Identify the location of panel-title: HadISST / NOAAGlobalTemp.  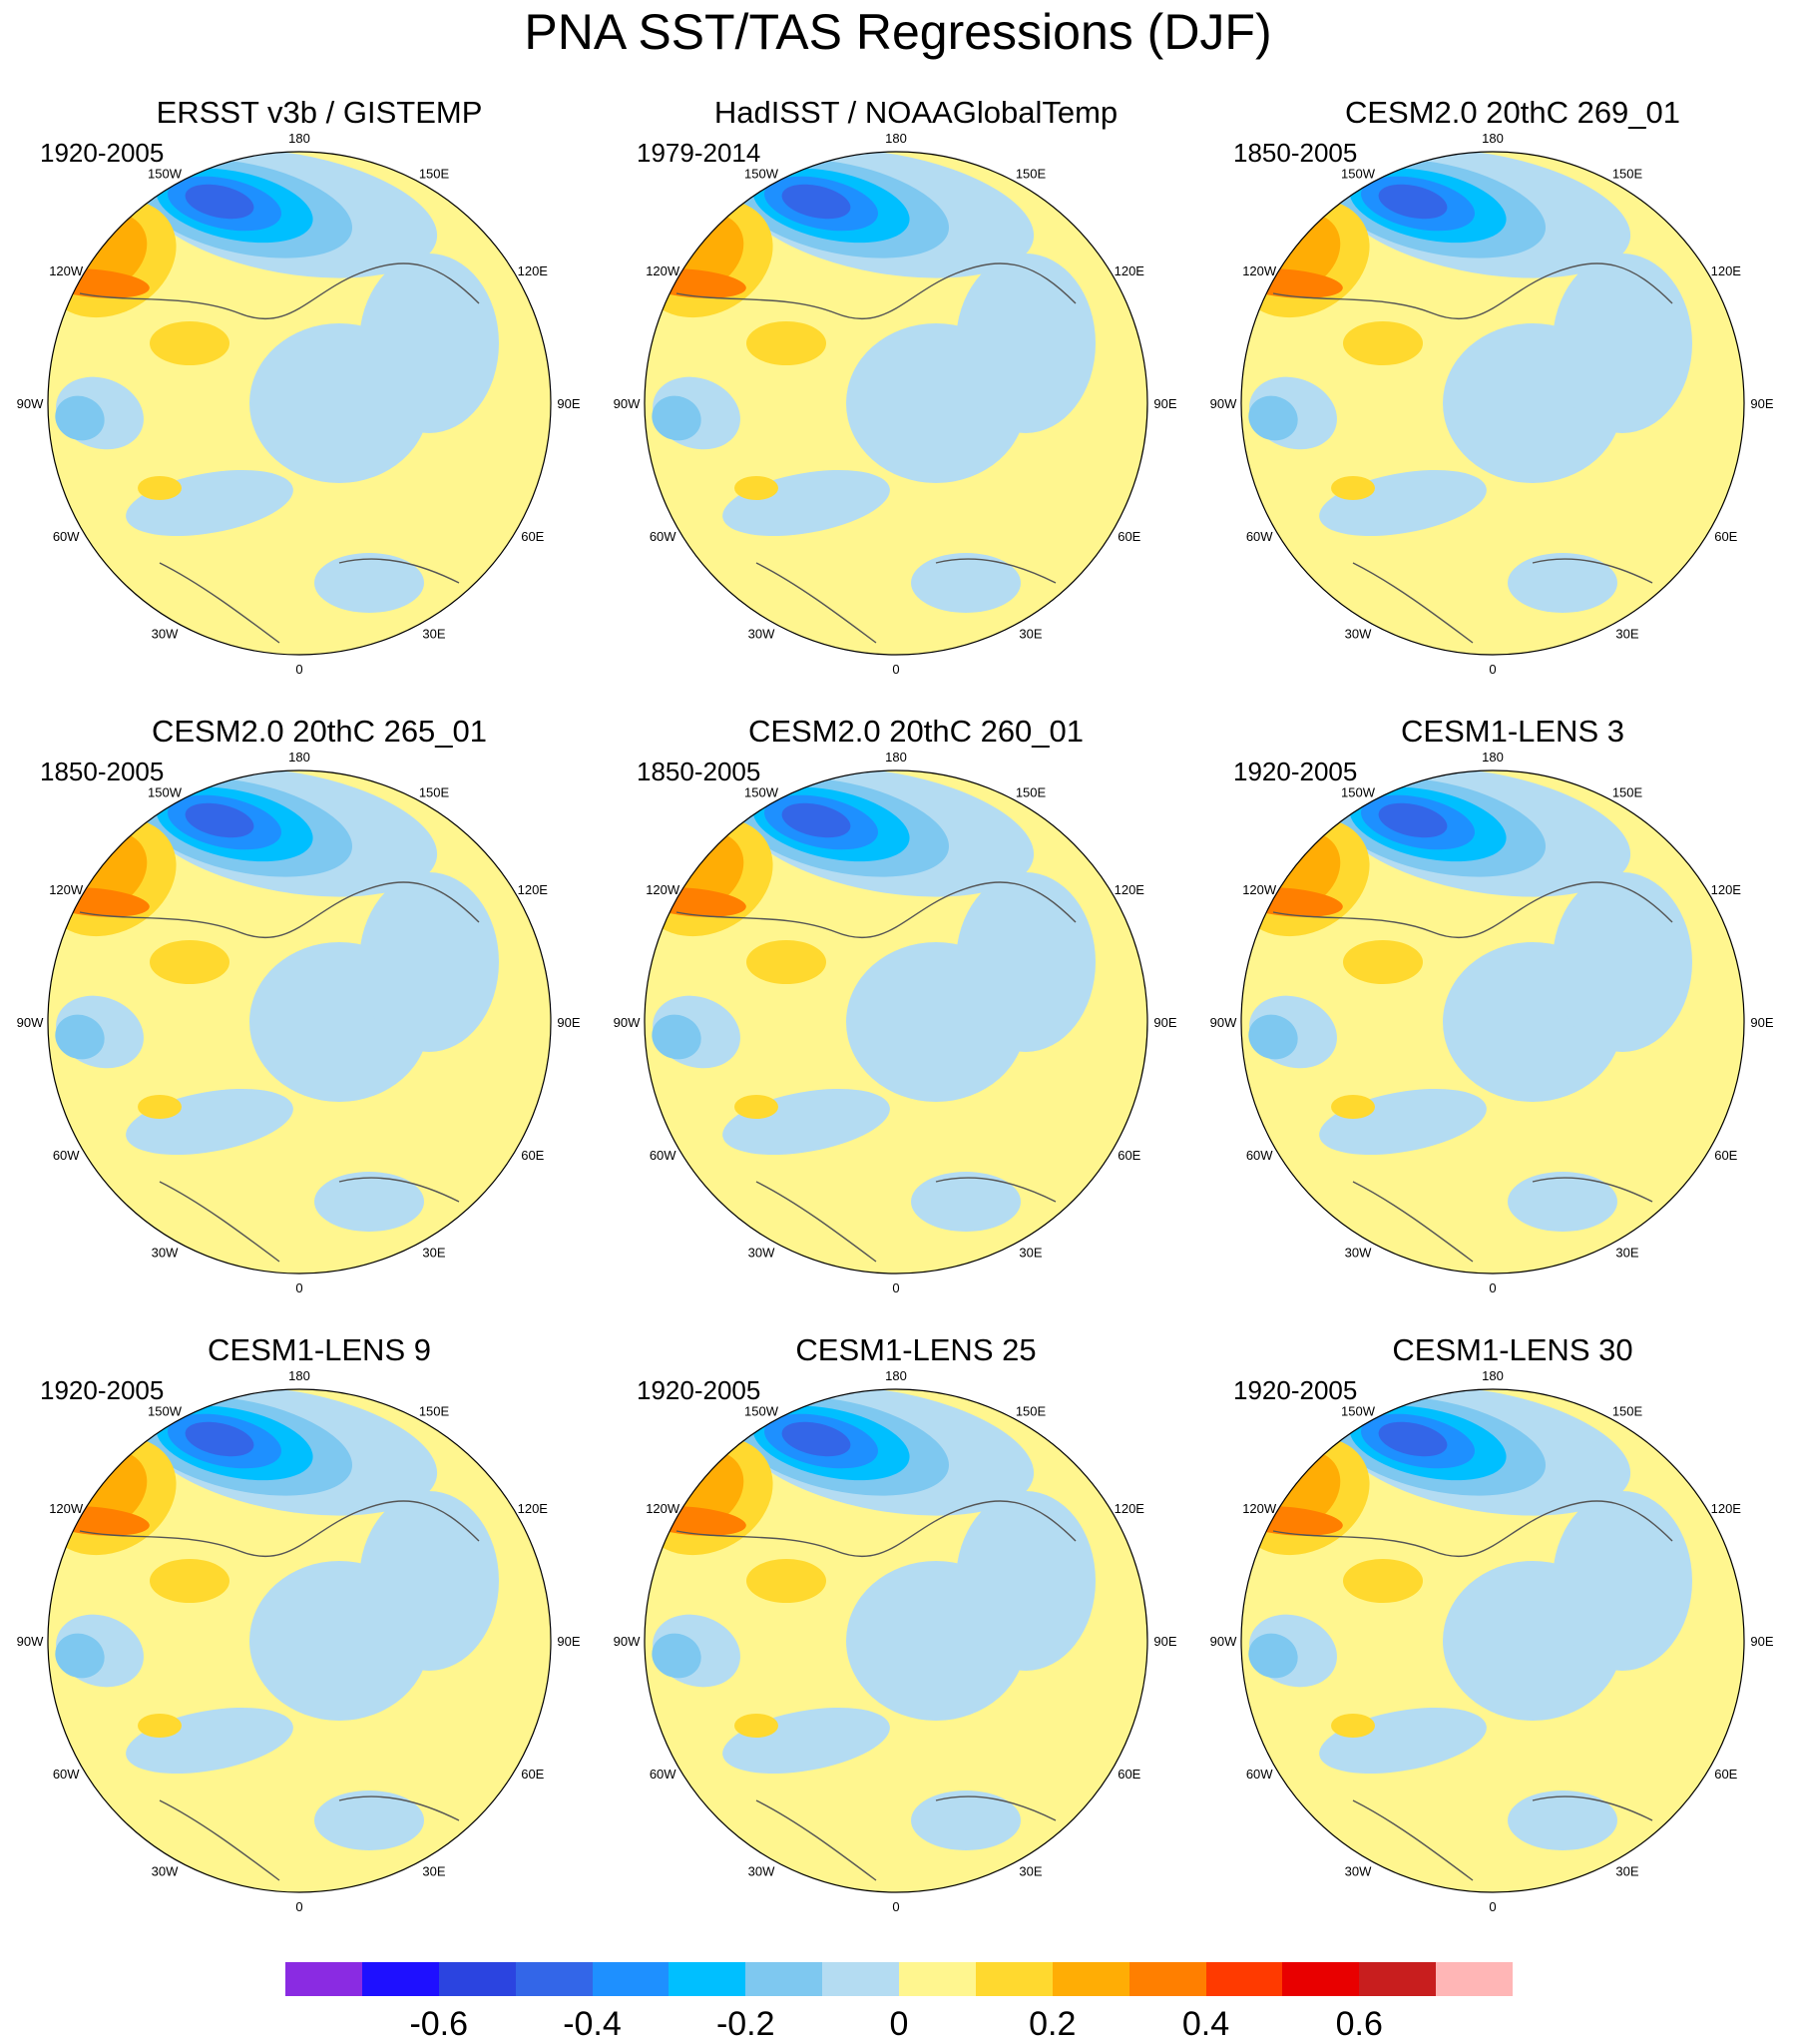
(916, 112).